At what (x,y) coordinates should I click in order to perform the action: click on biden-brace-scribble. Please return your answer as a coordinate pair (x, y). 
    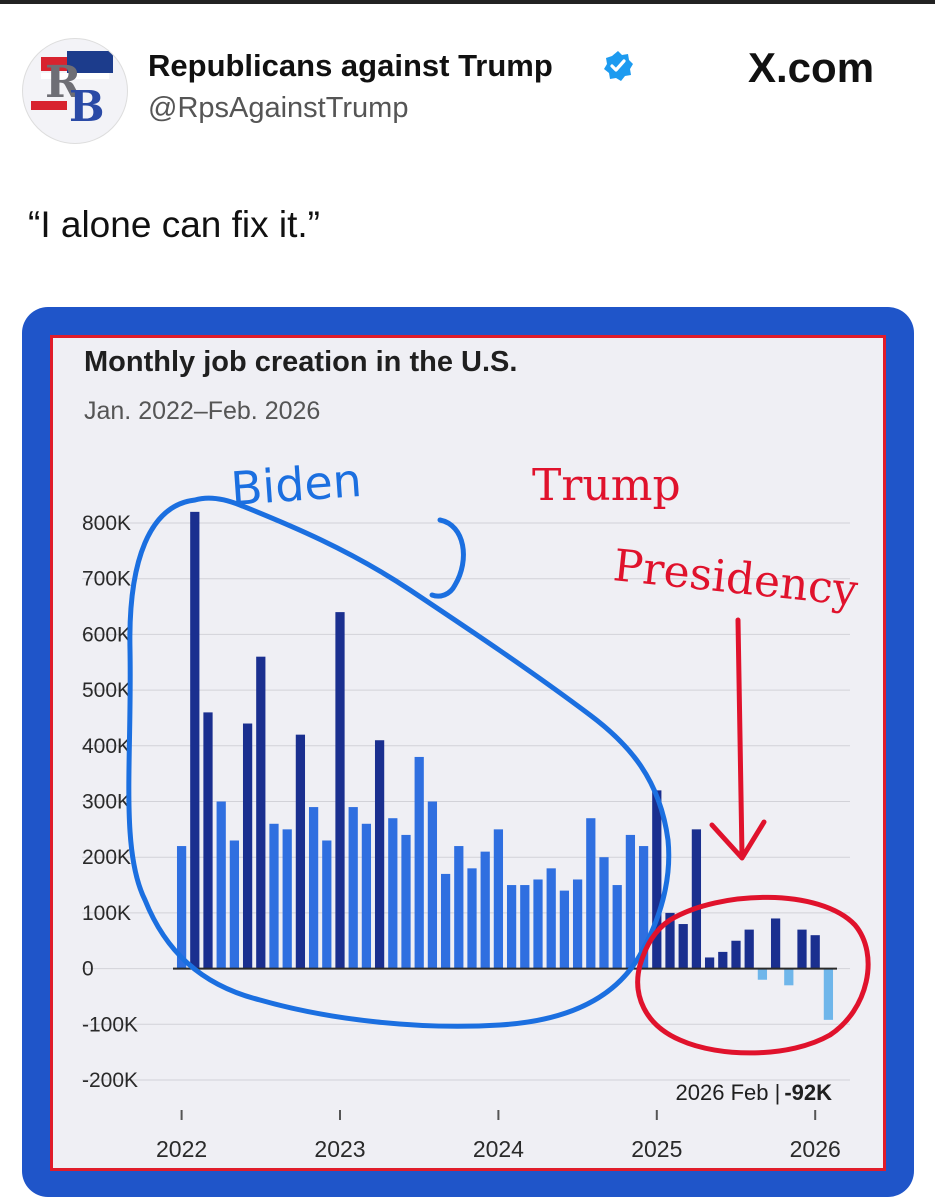
    Looking at the image, I should click on (447, 558).